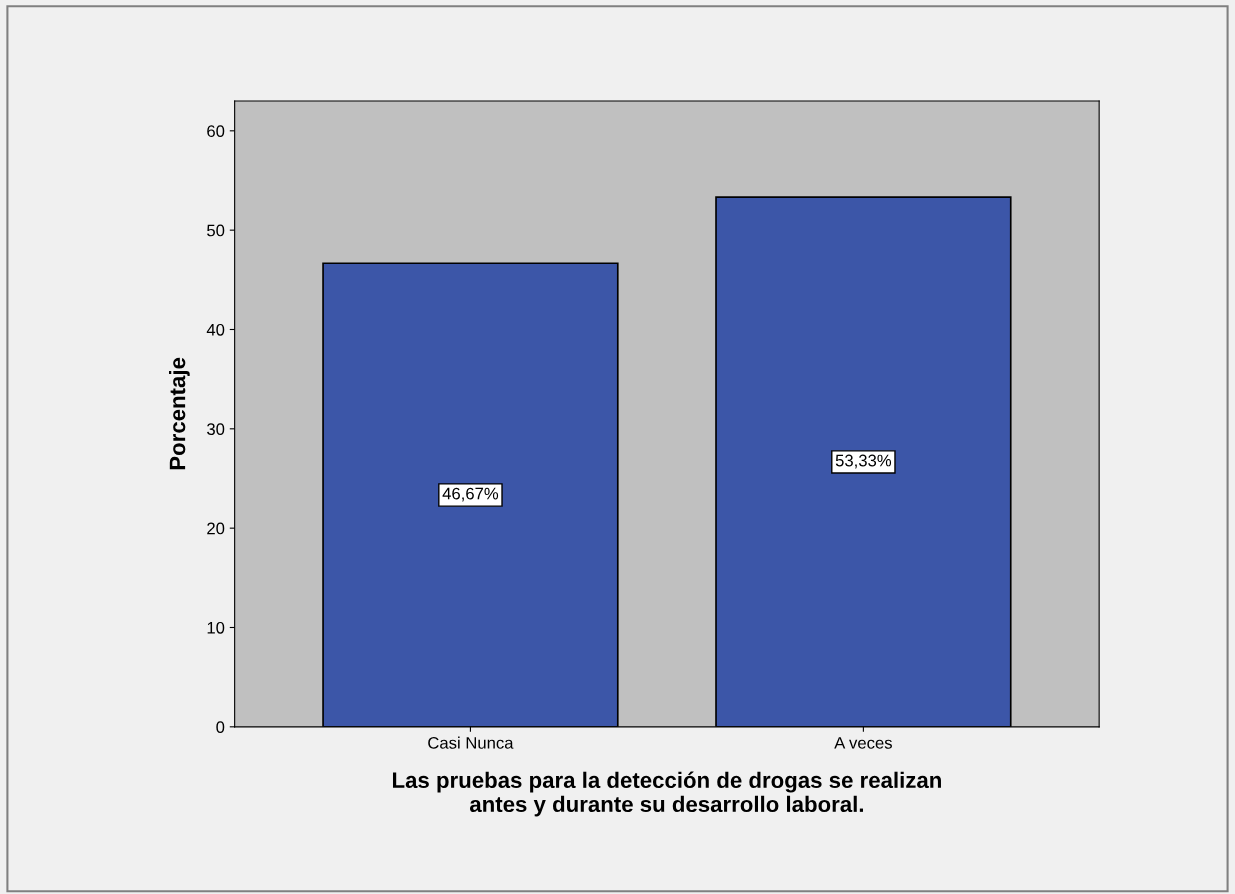 The width and height of the screenshot is (1235, 894). Describe the element at coordinates (216, 131) in the screenshot. I see `y-tick-label: 60` at that location.